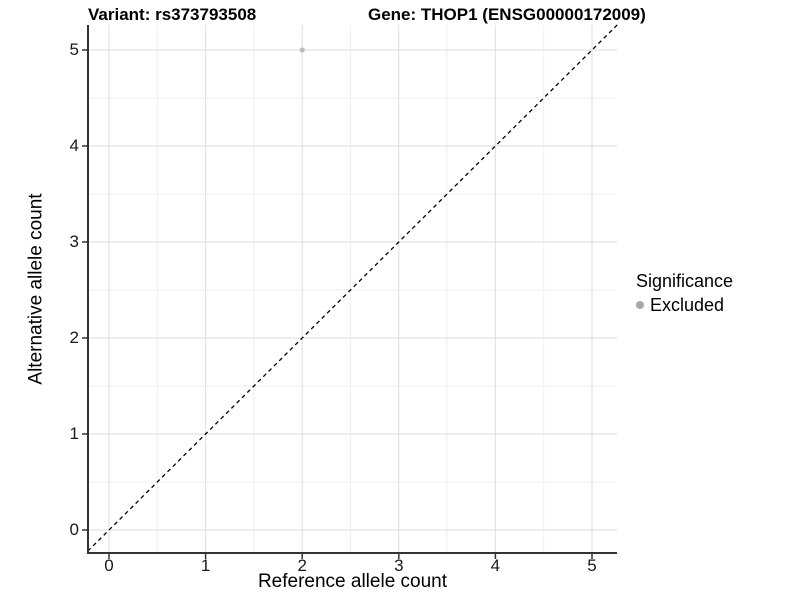 This screenshot has height=600, width=800. I want to click on legend-item-excluded: Excluded, so click(684, 305).